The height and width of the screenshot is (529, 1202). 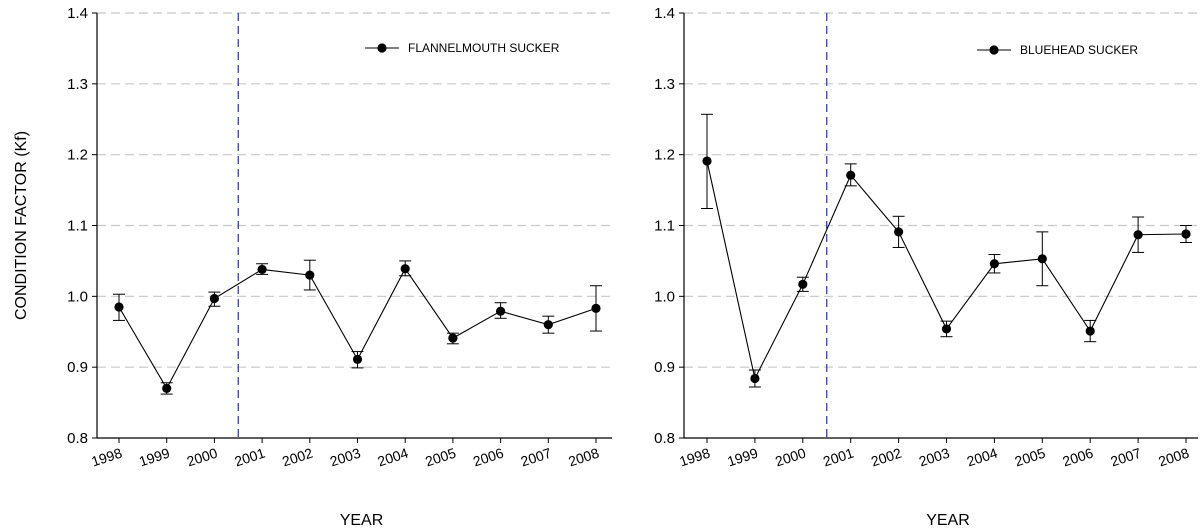 I want to click on legend-label: FLANNELMOUTH SUCKER, so click(x=484, y=48).